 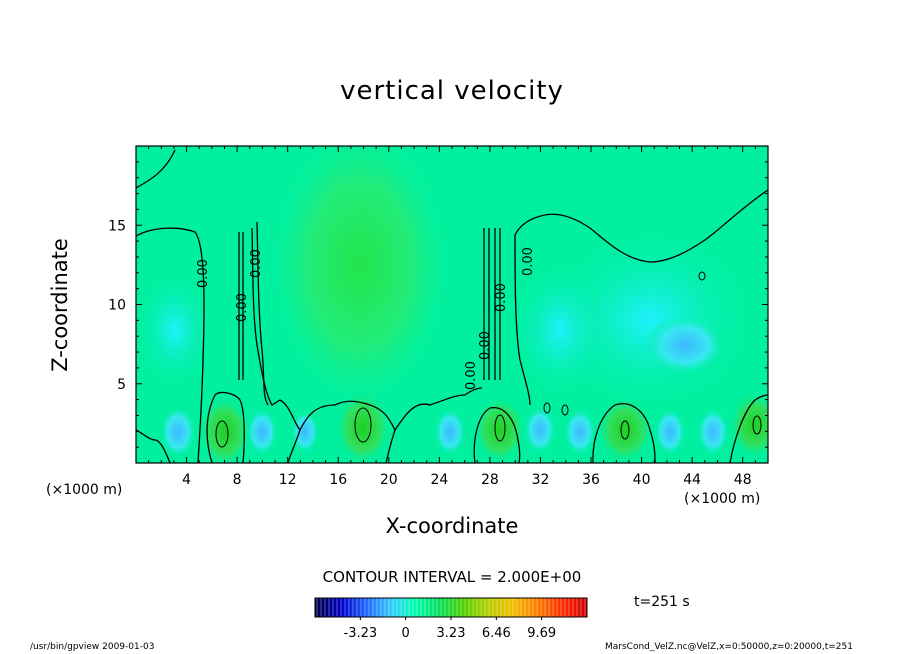 I want to click on colorbar-tick-label: -3.23, so click(x=361, y=633).